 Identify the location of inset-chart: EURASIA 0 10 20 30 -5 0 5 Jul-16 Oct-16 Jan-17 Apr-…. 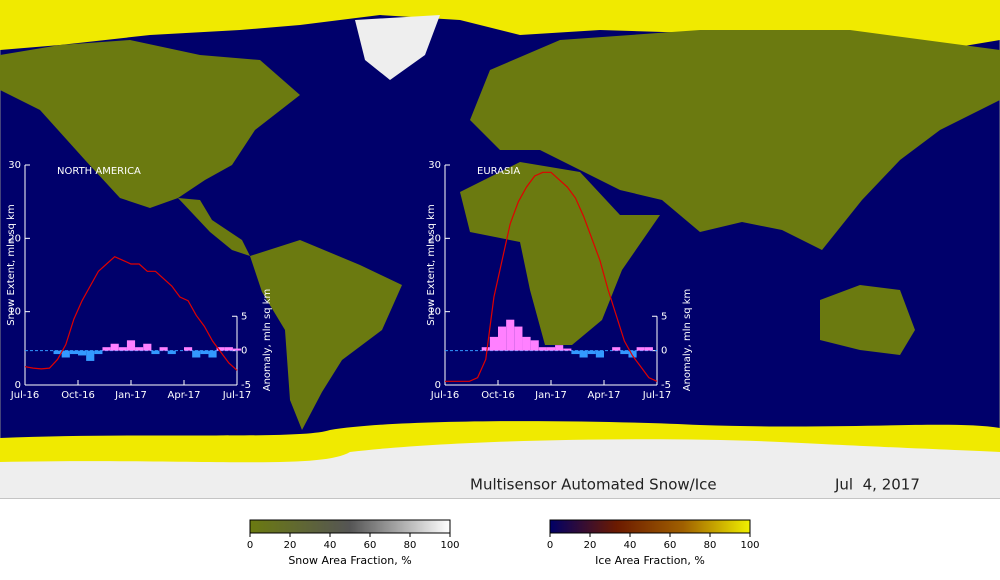
(559, 280).